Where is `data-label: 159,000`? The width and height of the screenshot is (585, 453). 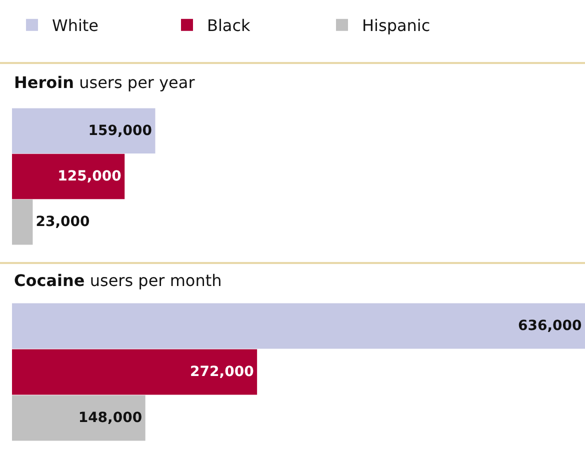 data-label: 159,000 is located at coordinates (120, 130).